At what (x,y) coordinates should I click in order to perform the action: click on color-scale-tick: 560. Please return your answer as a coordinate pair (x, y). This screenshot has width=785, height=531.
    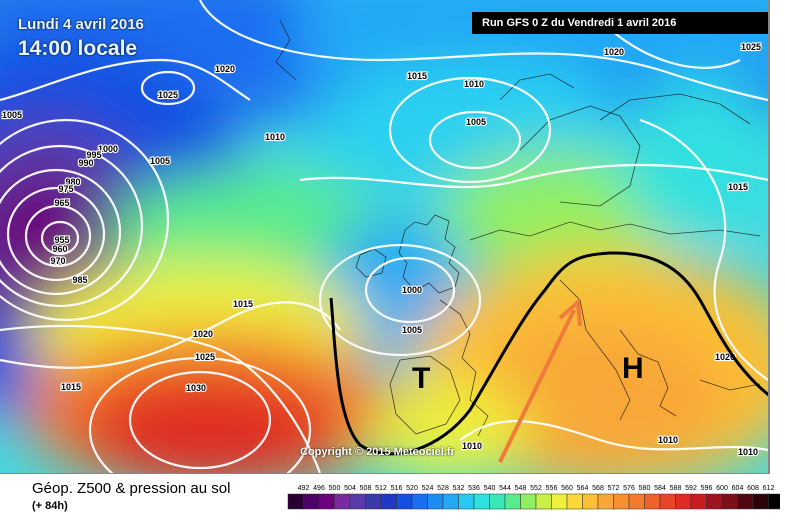
    Looking at the image, I should click on (567, 488).